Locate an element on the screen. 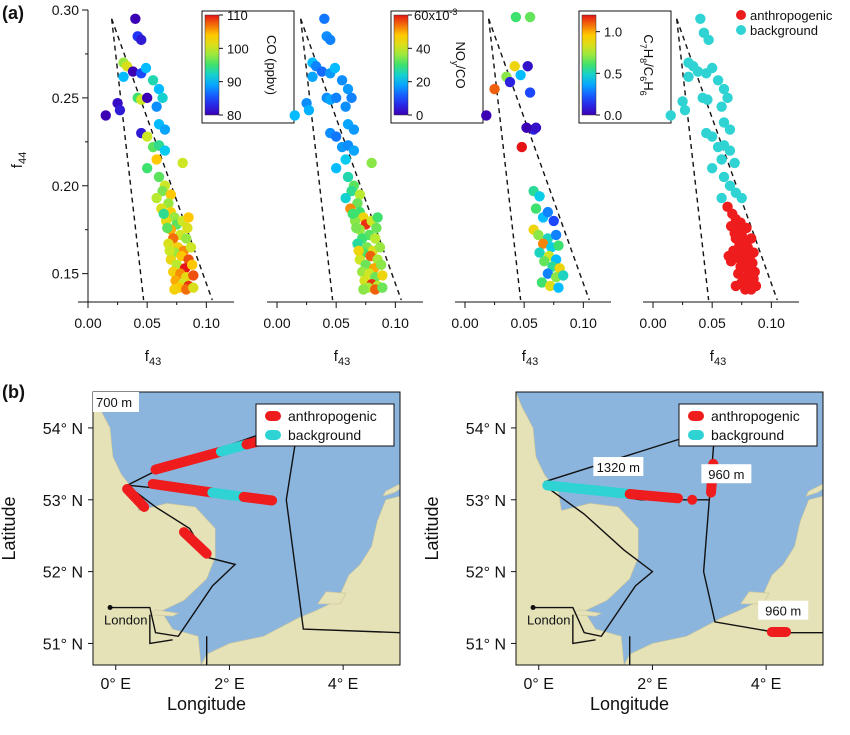 Image resolution: width=850 pixels, height=735 pixels. scatter-panel-2: 0.00 0.05 0.10 f43 0 20 40 60x10-3 NOy/CO is located at coordinates (373, 187).